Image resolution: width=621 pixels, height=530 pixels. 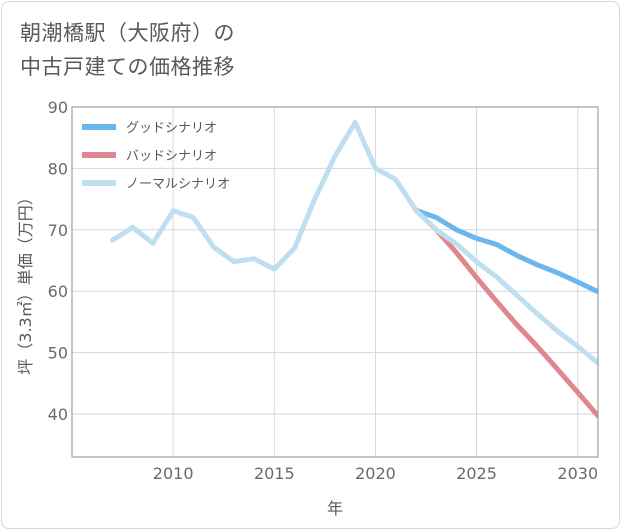 I want to click on x-axis-title: 年, so click(x=335, y=508).